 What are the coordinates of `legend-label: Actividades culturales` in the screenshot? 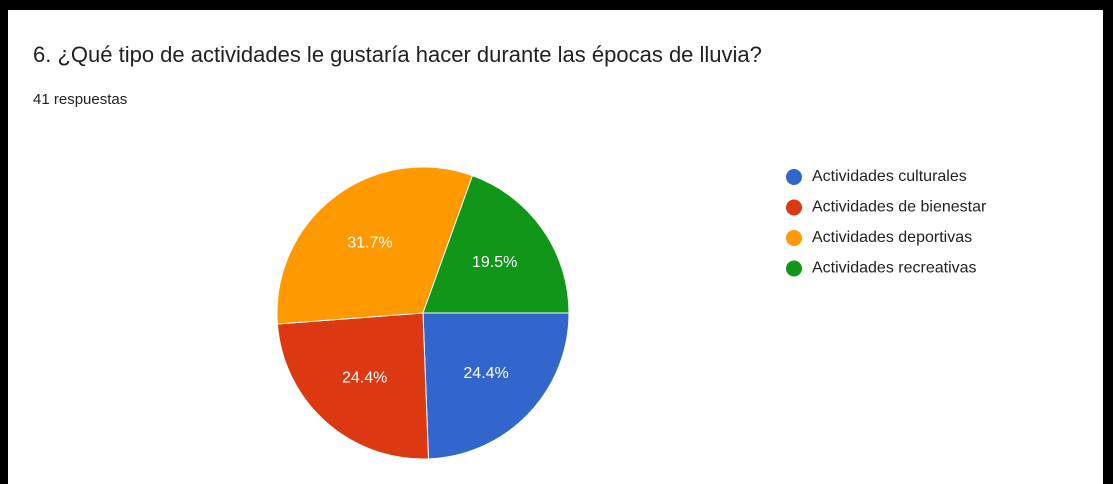 It's located at (889, 176).